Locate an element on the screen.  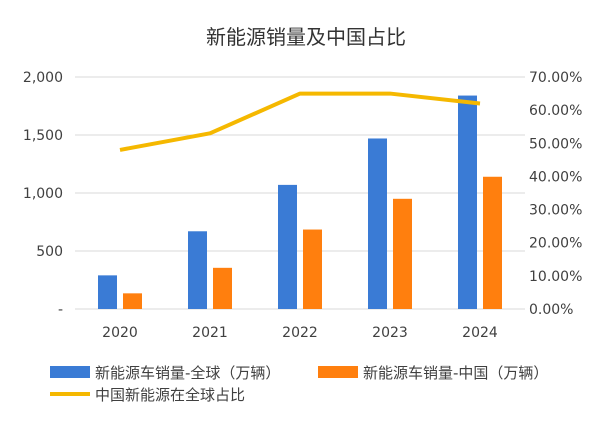
chart-title: 新能源销量及中国占比 is located at coordinates (306, 37).